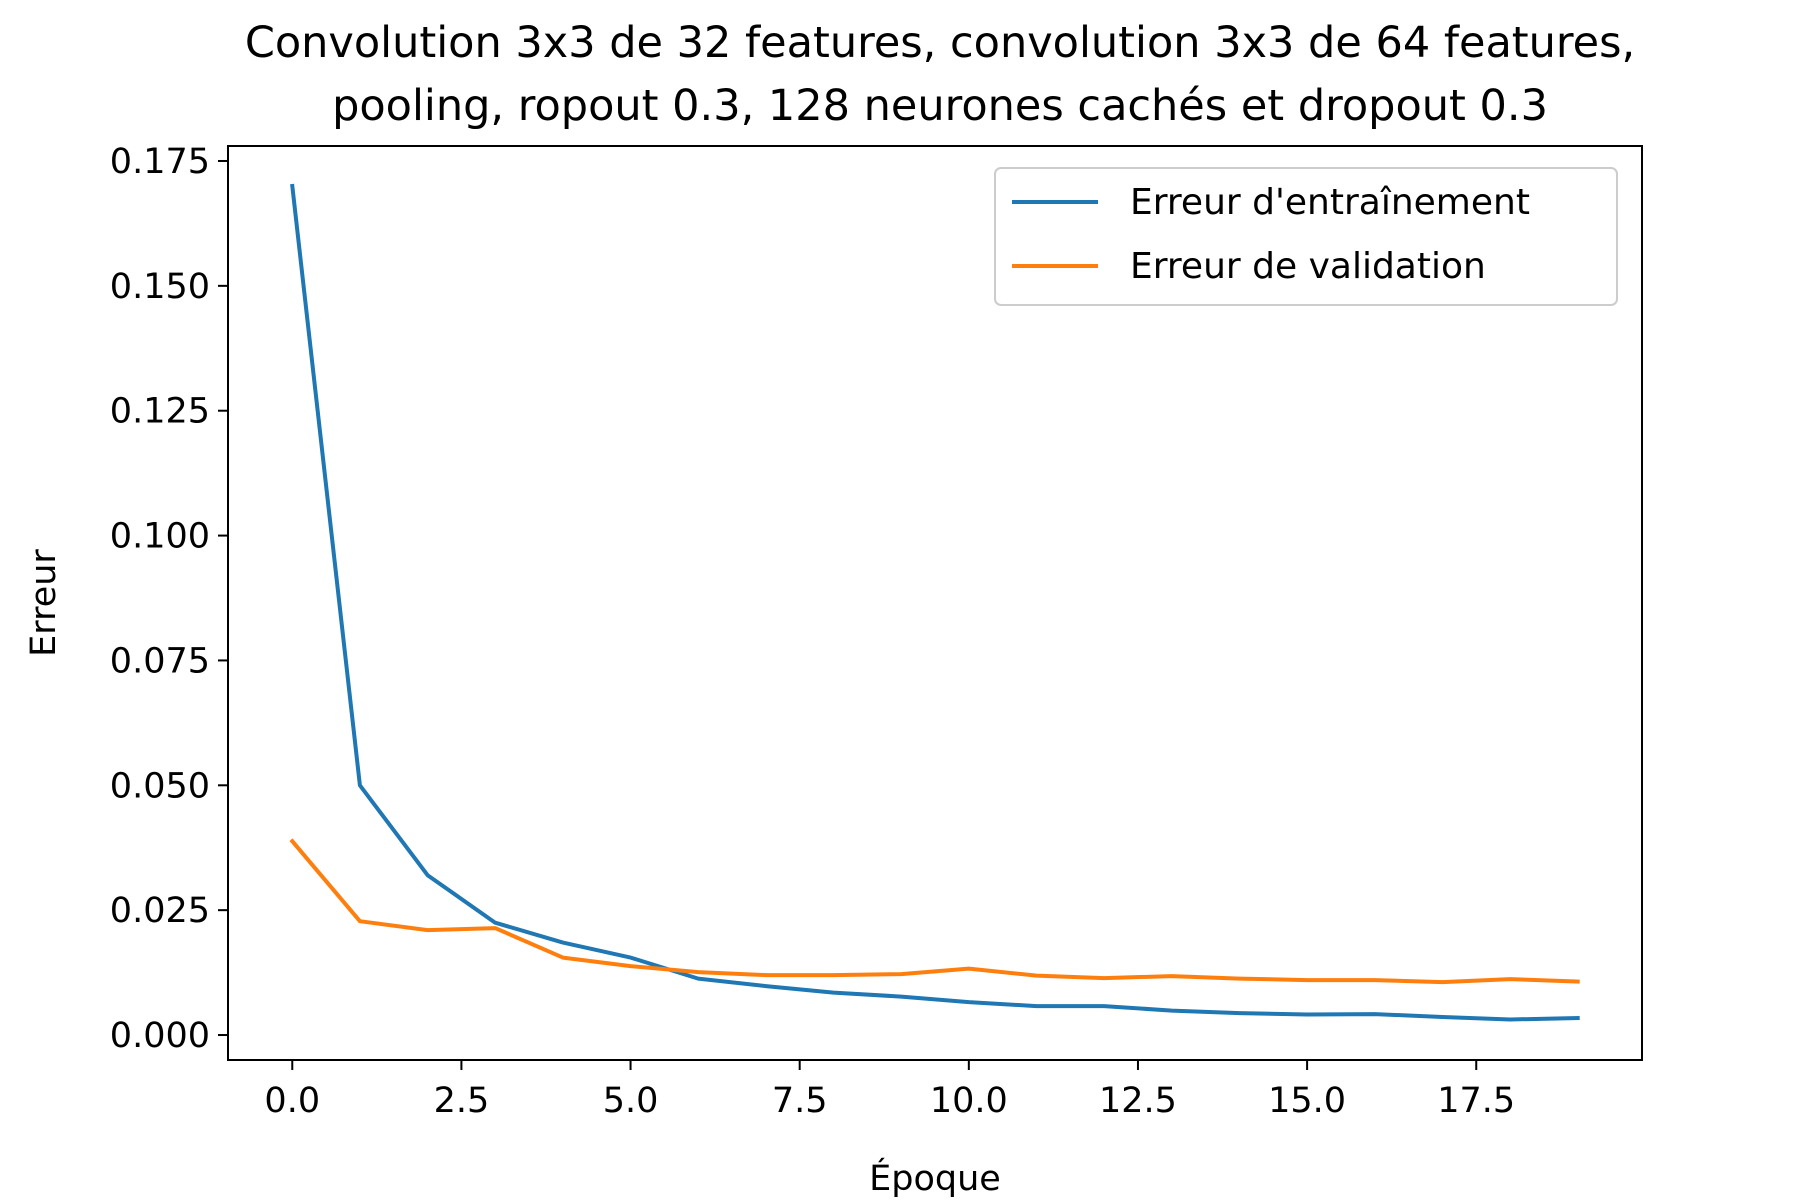  I want to click on x-axis-ticks: 0.0 2.5 5.0 7.5 10.0 12.5 15.0 17.5, so click(889, 1090).